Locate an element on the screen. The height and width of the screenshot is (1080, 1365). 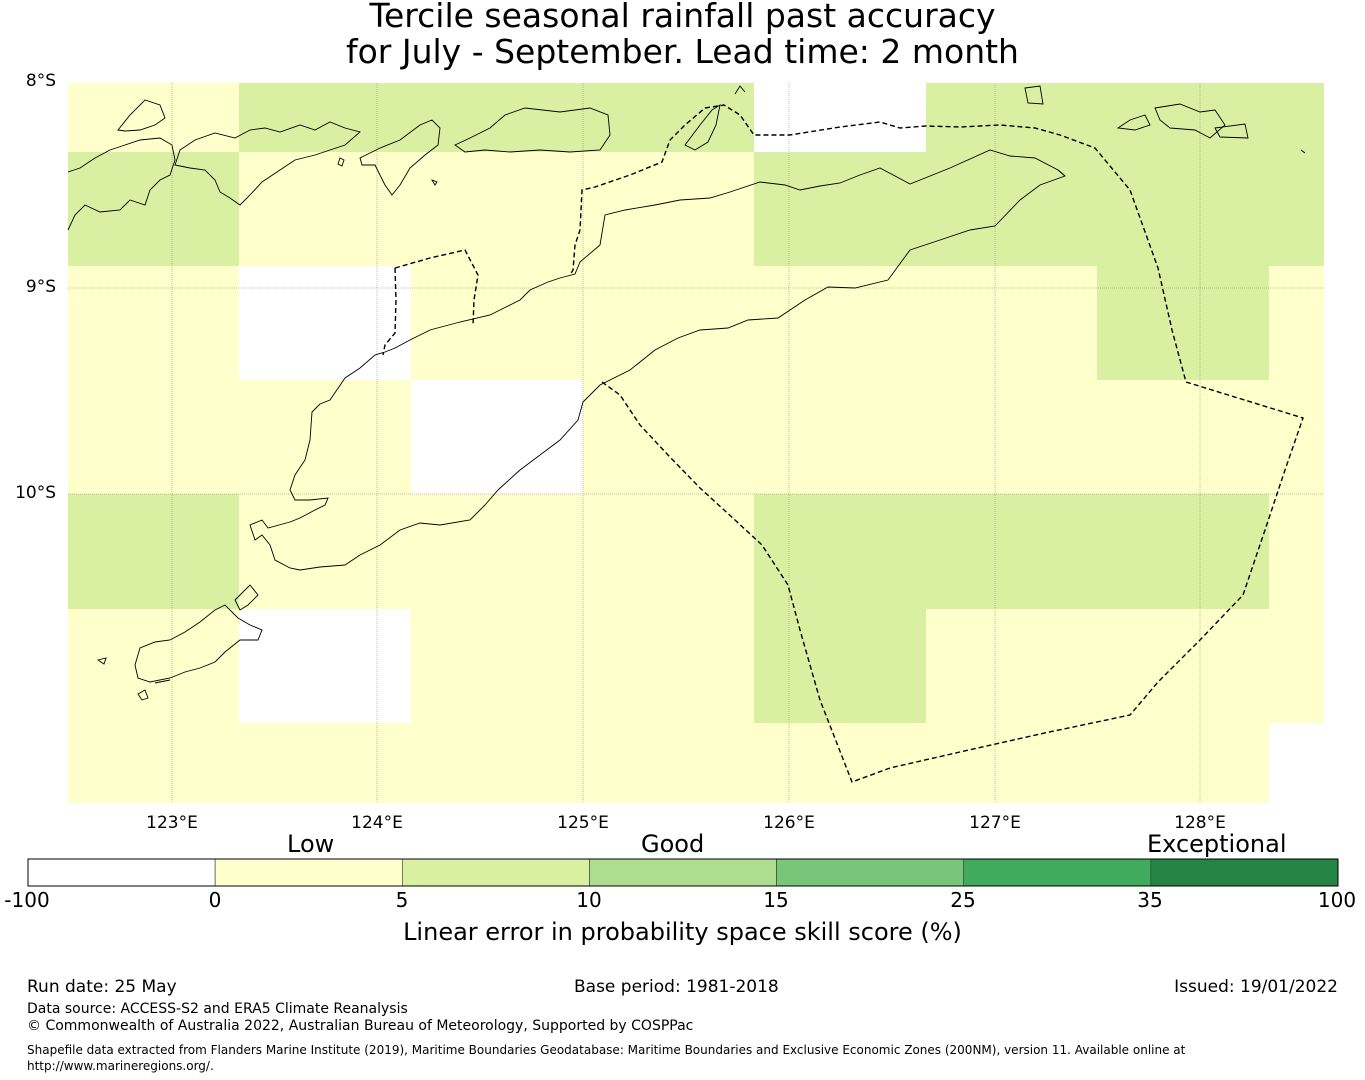
colorbar-tick: 35 is located at coordinates (1150, 900).